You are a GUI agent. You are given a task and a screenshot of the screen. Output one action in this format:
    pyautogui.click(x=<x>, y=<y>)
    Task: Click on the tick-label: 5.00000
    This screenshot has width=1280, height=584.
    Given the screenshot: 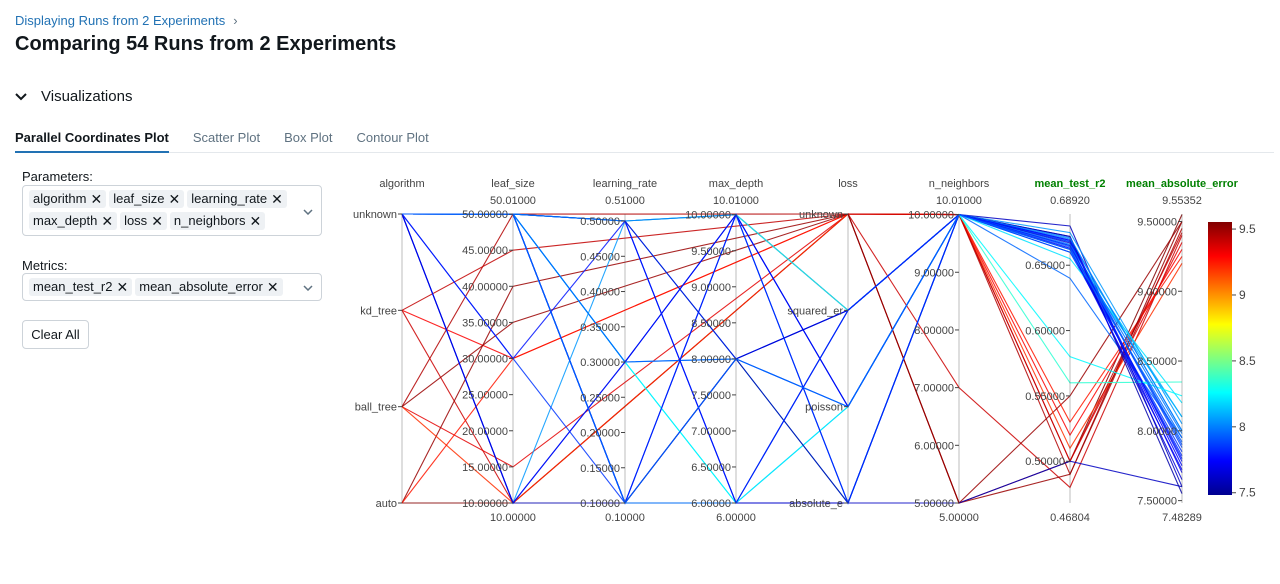 What is the action you would take?
    pyautogui.click(x=934, y=504)
    